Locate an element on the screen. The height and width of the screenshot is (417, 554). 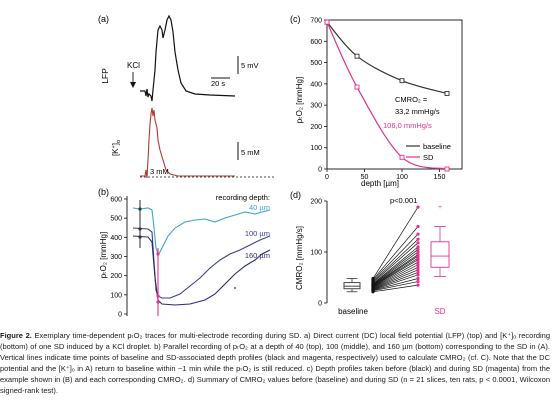
c-ytick-label-0: 0 is located at coordinates (320, 170).